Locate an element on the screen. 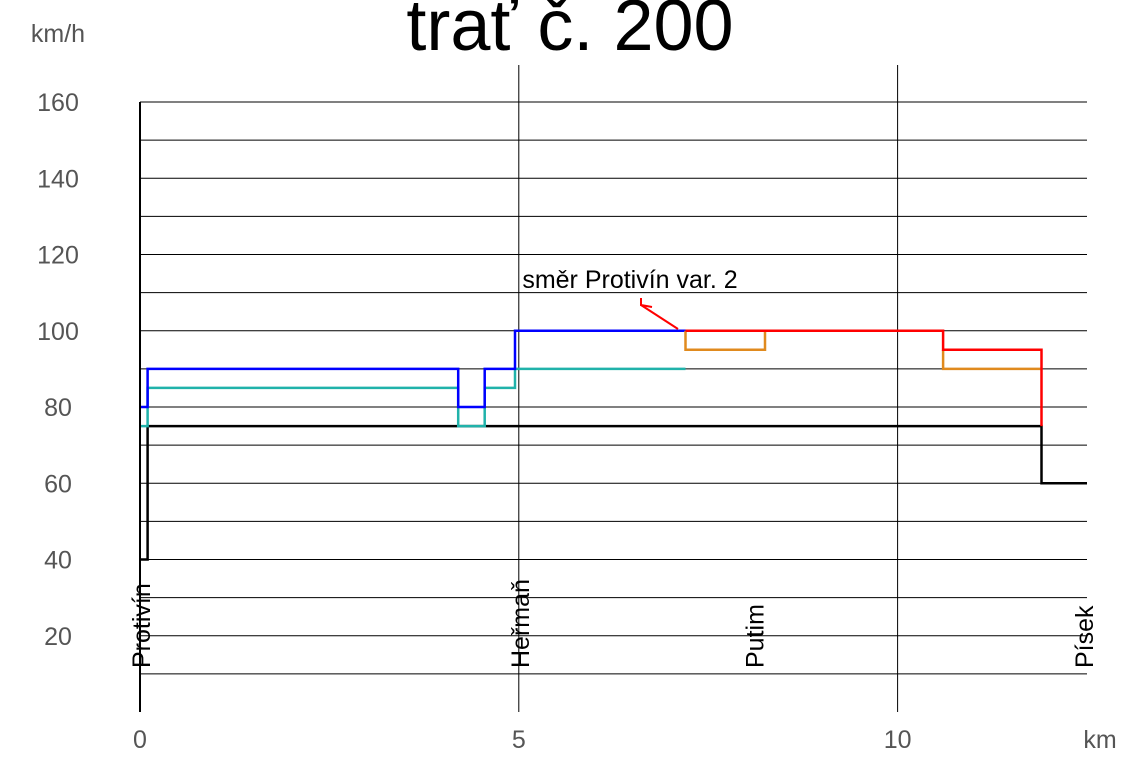  y-tick-label: 160 is located at coordinates (58, 103).